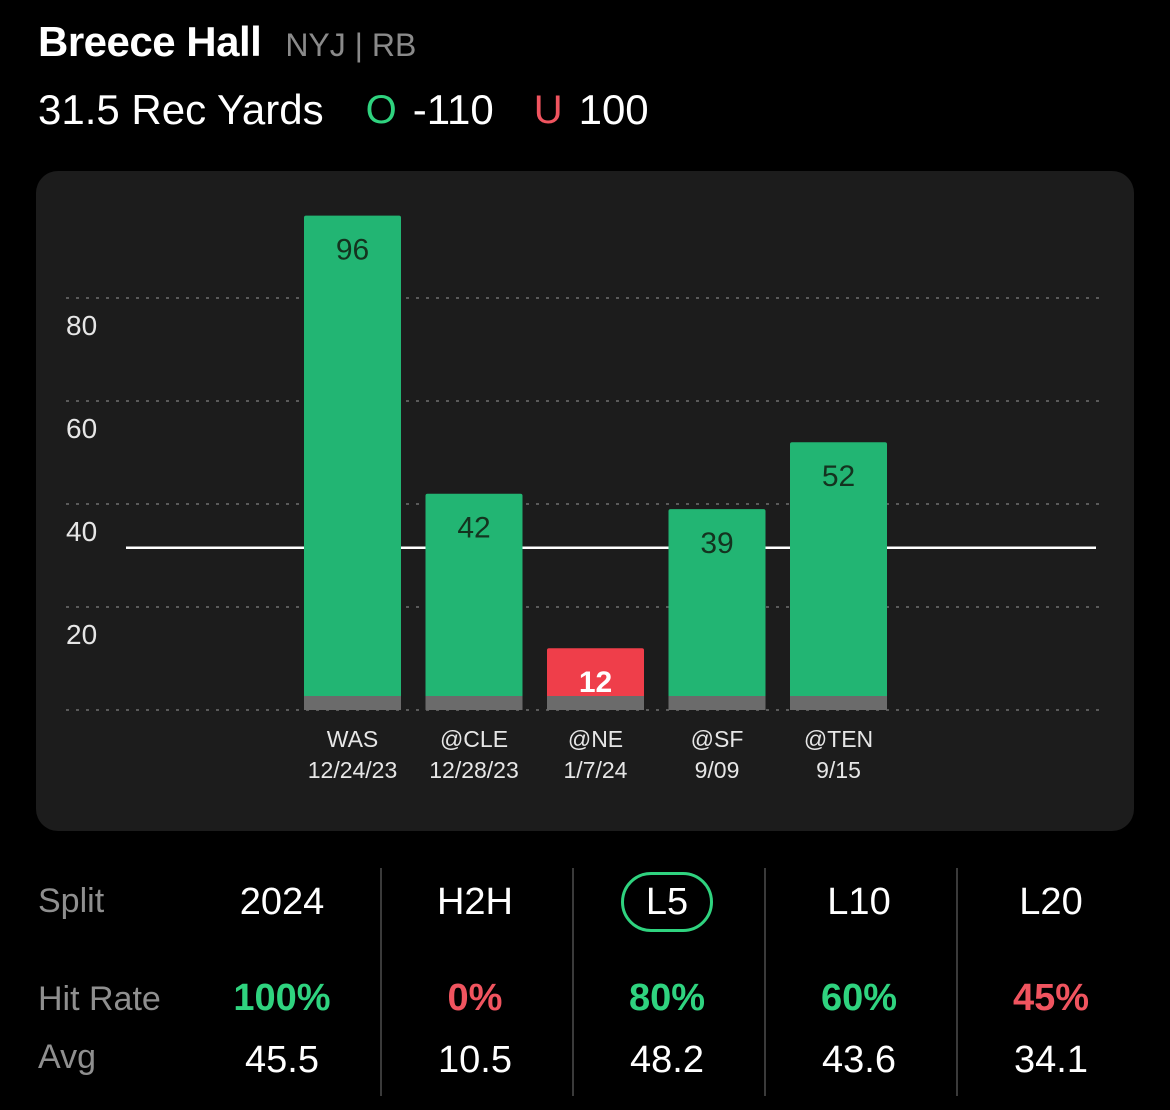  Describe the element at coordinates (475, 998) in the screenshot. I see `hit-rate-value: 0%` at that location.